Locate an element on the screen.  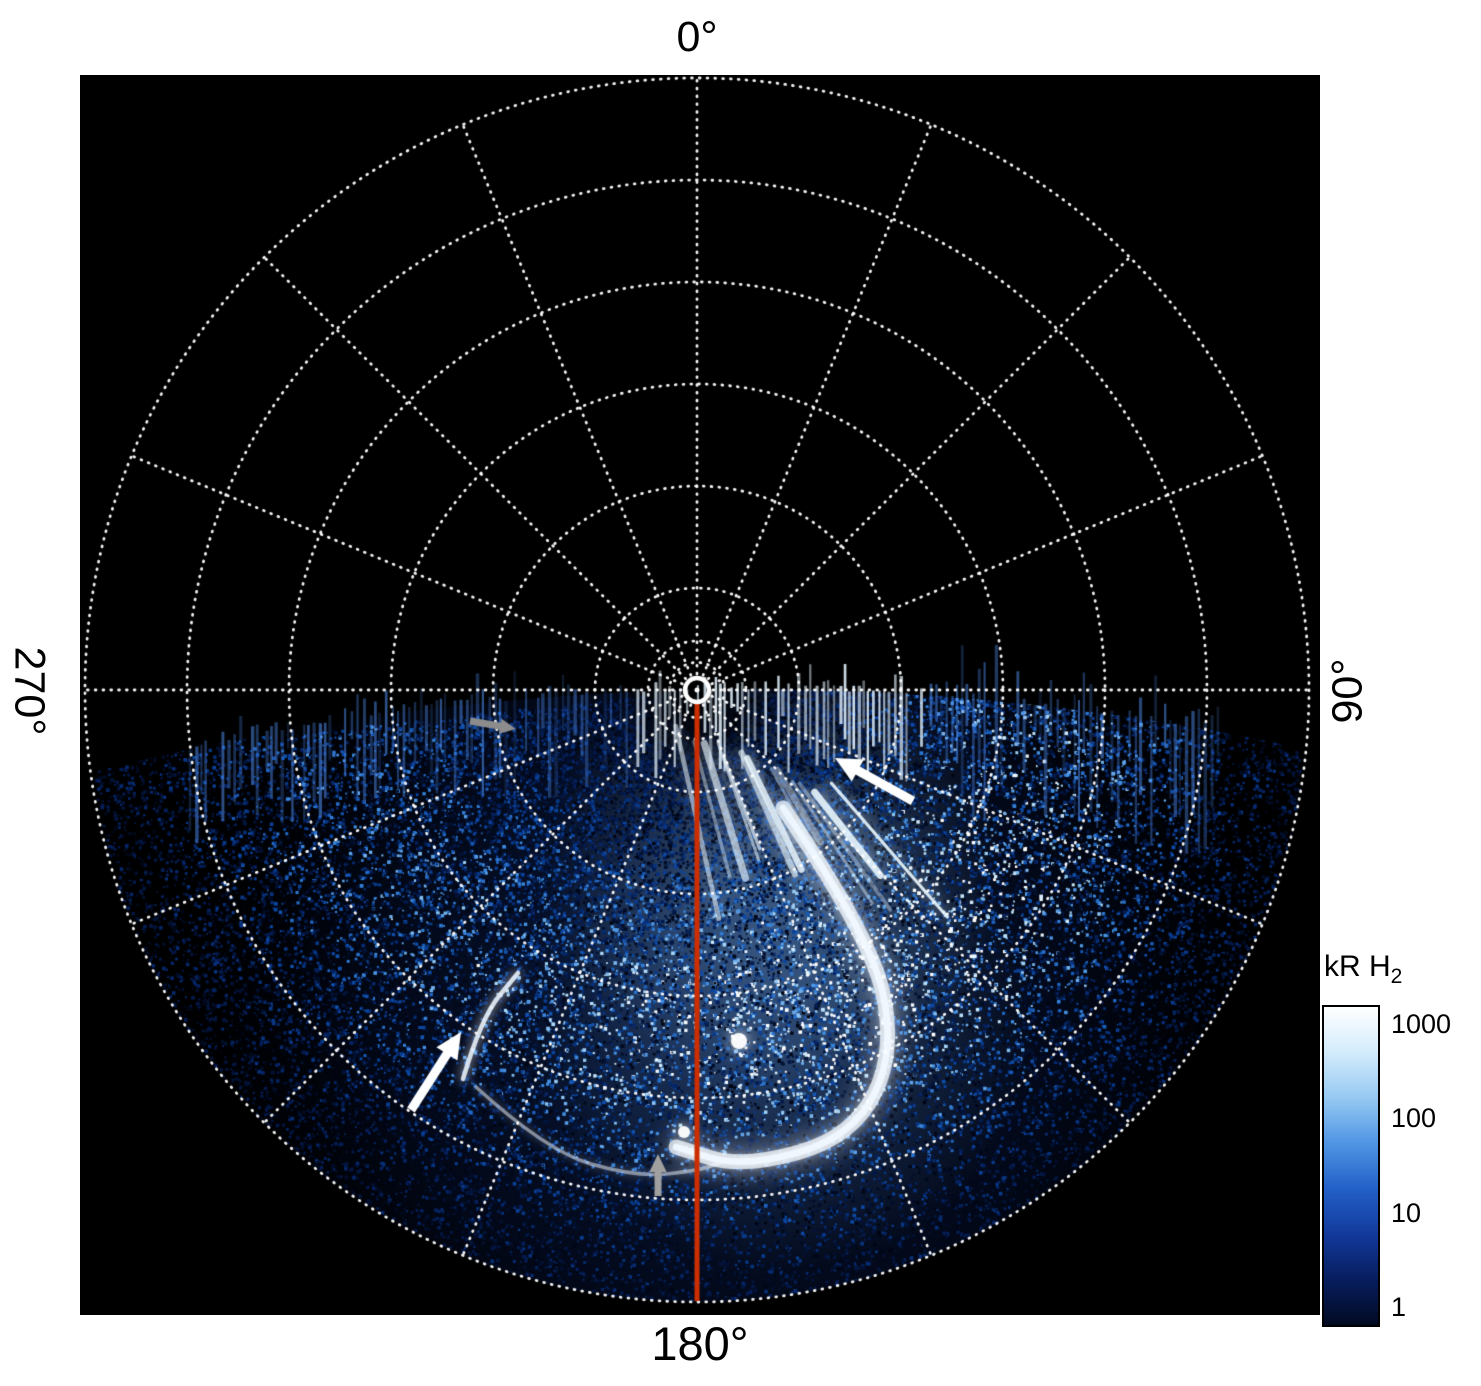
colorbar-tick: 1 is located at coordinates (1399, 1306).